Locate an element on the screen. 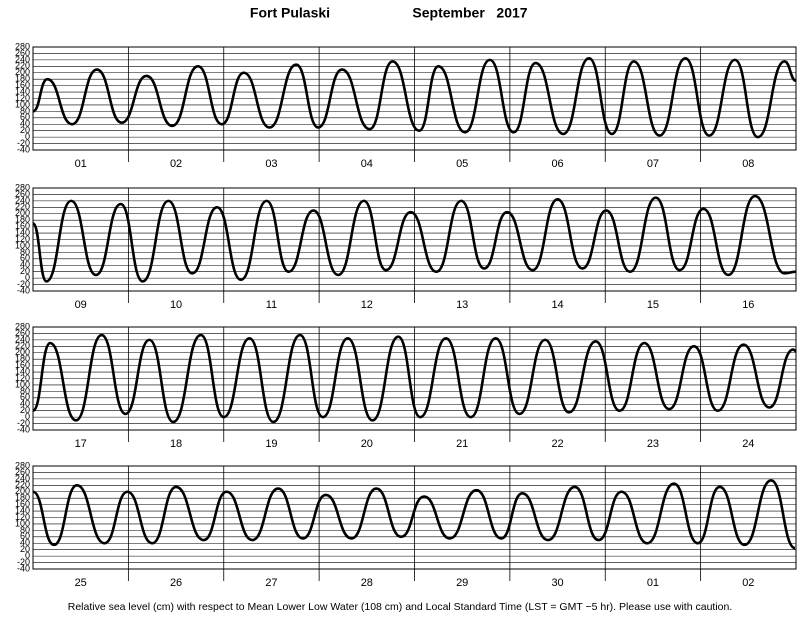 This screenshot has height=623, width=800. x-tick-label: 06 is located at coordinates (557, 164).